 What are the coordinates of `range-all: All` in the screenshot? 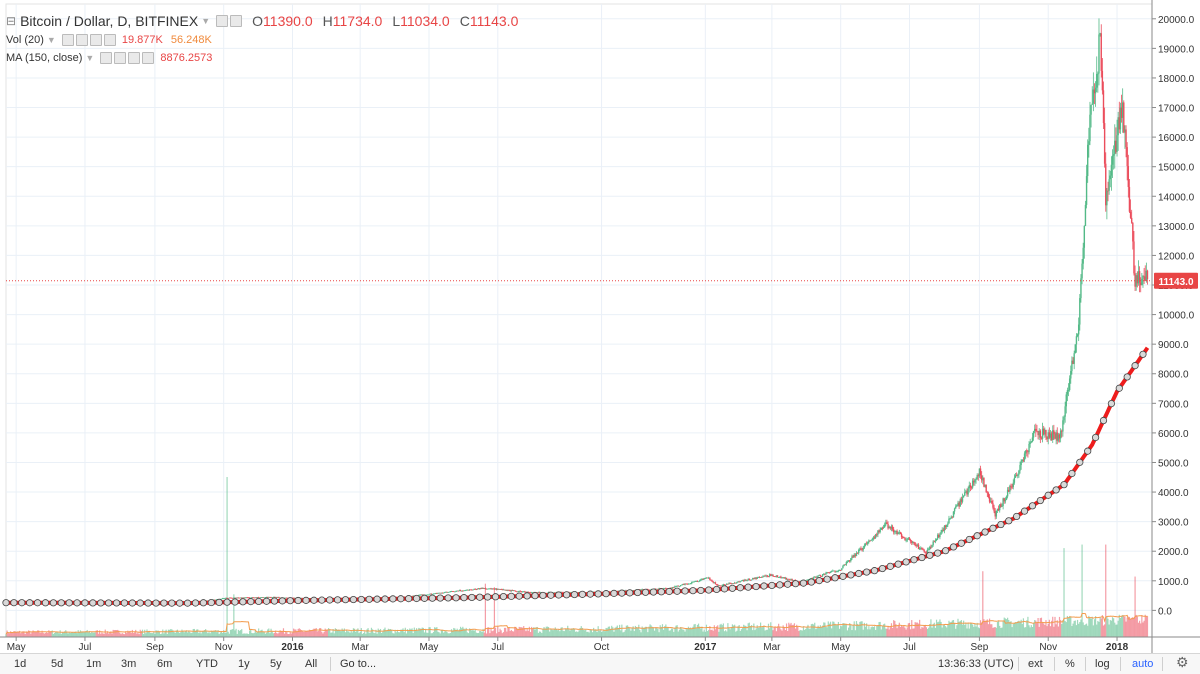 It's located at (311, 664).